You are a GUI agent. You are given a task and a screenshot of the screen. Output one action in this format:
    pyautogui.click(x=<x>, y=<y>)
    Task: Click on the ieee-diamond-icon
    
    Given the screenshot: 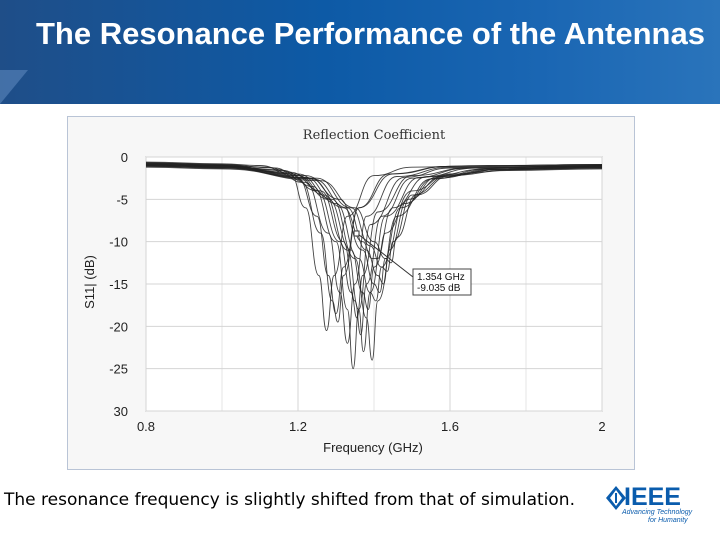 What is the action you would take?
    pyautogui.click(x=616, y=498)
    